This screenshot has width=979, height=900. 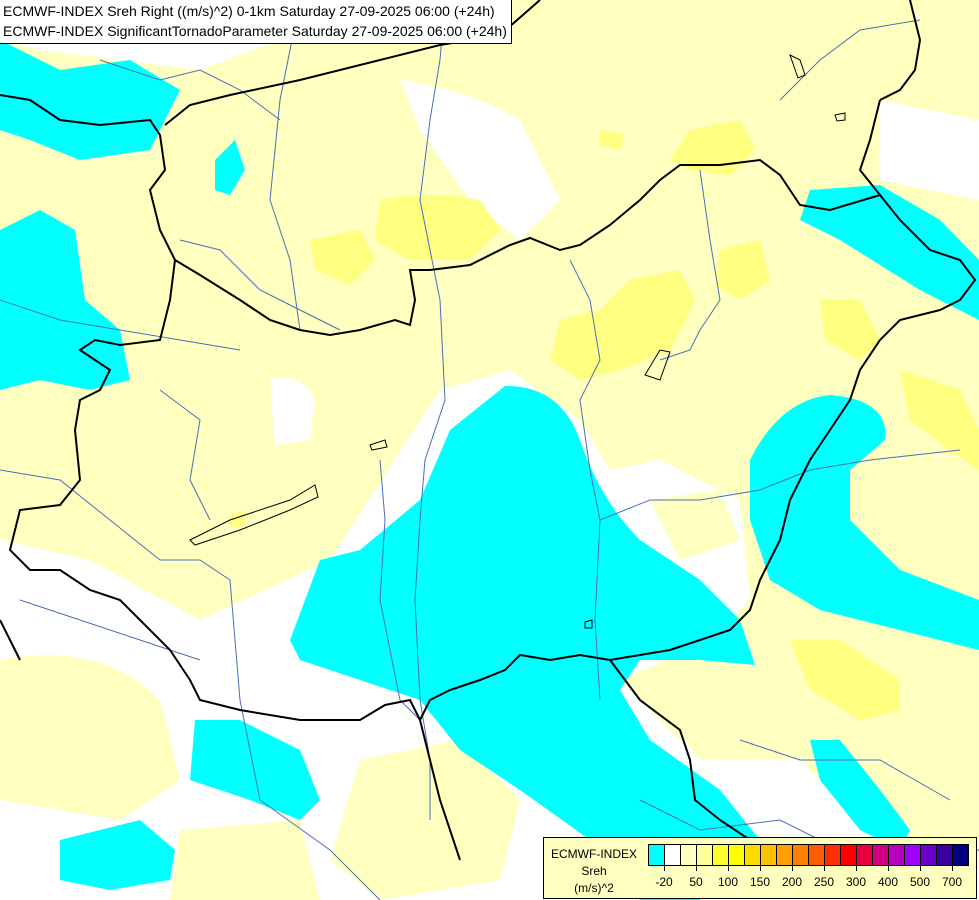 I want to click on legend-tick-label: 500, so click(x=920, y=882).